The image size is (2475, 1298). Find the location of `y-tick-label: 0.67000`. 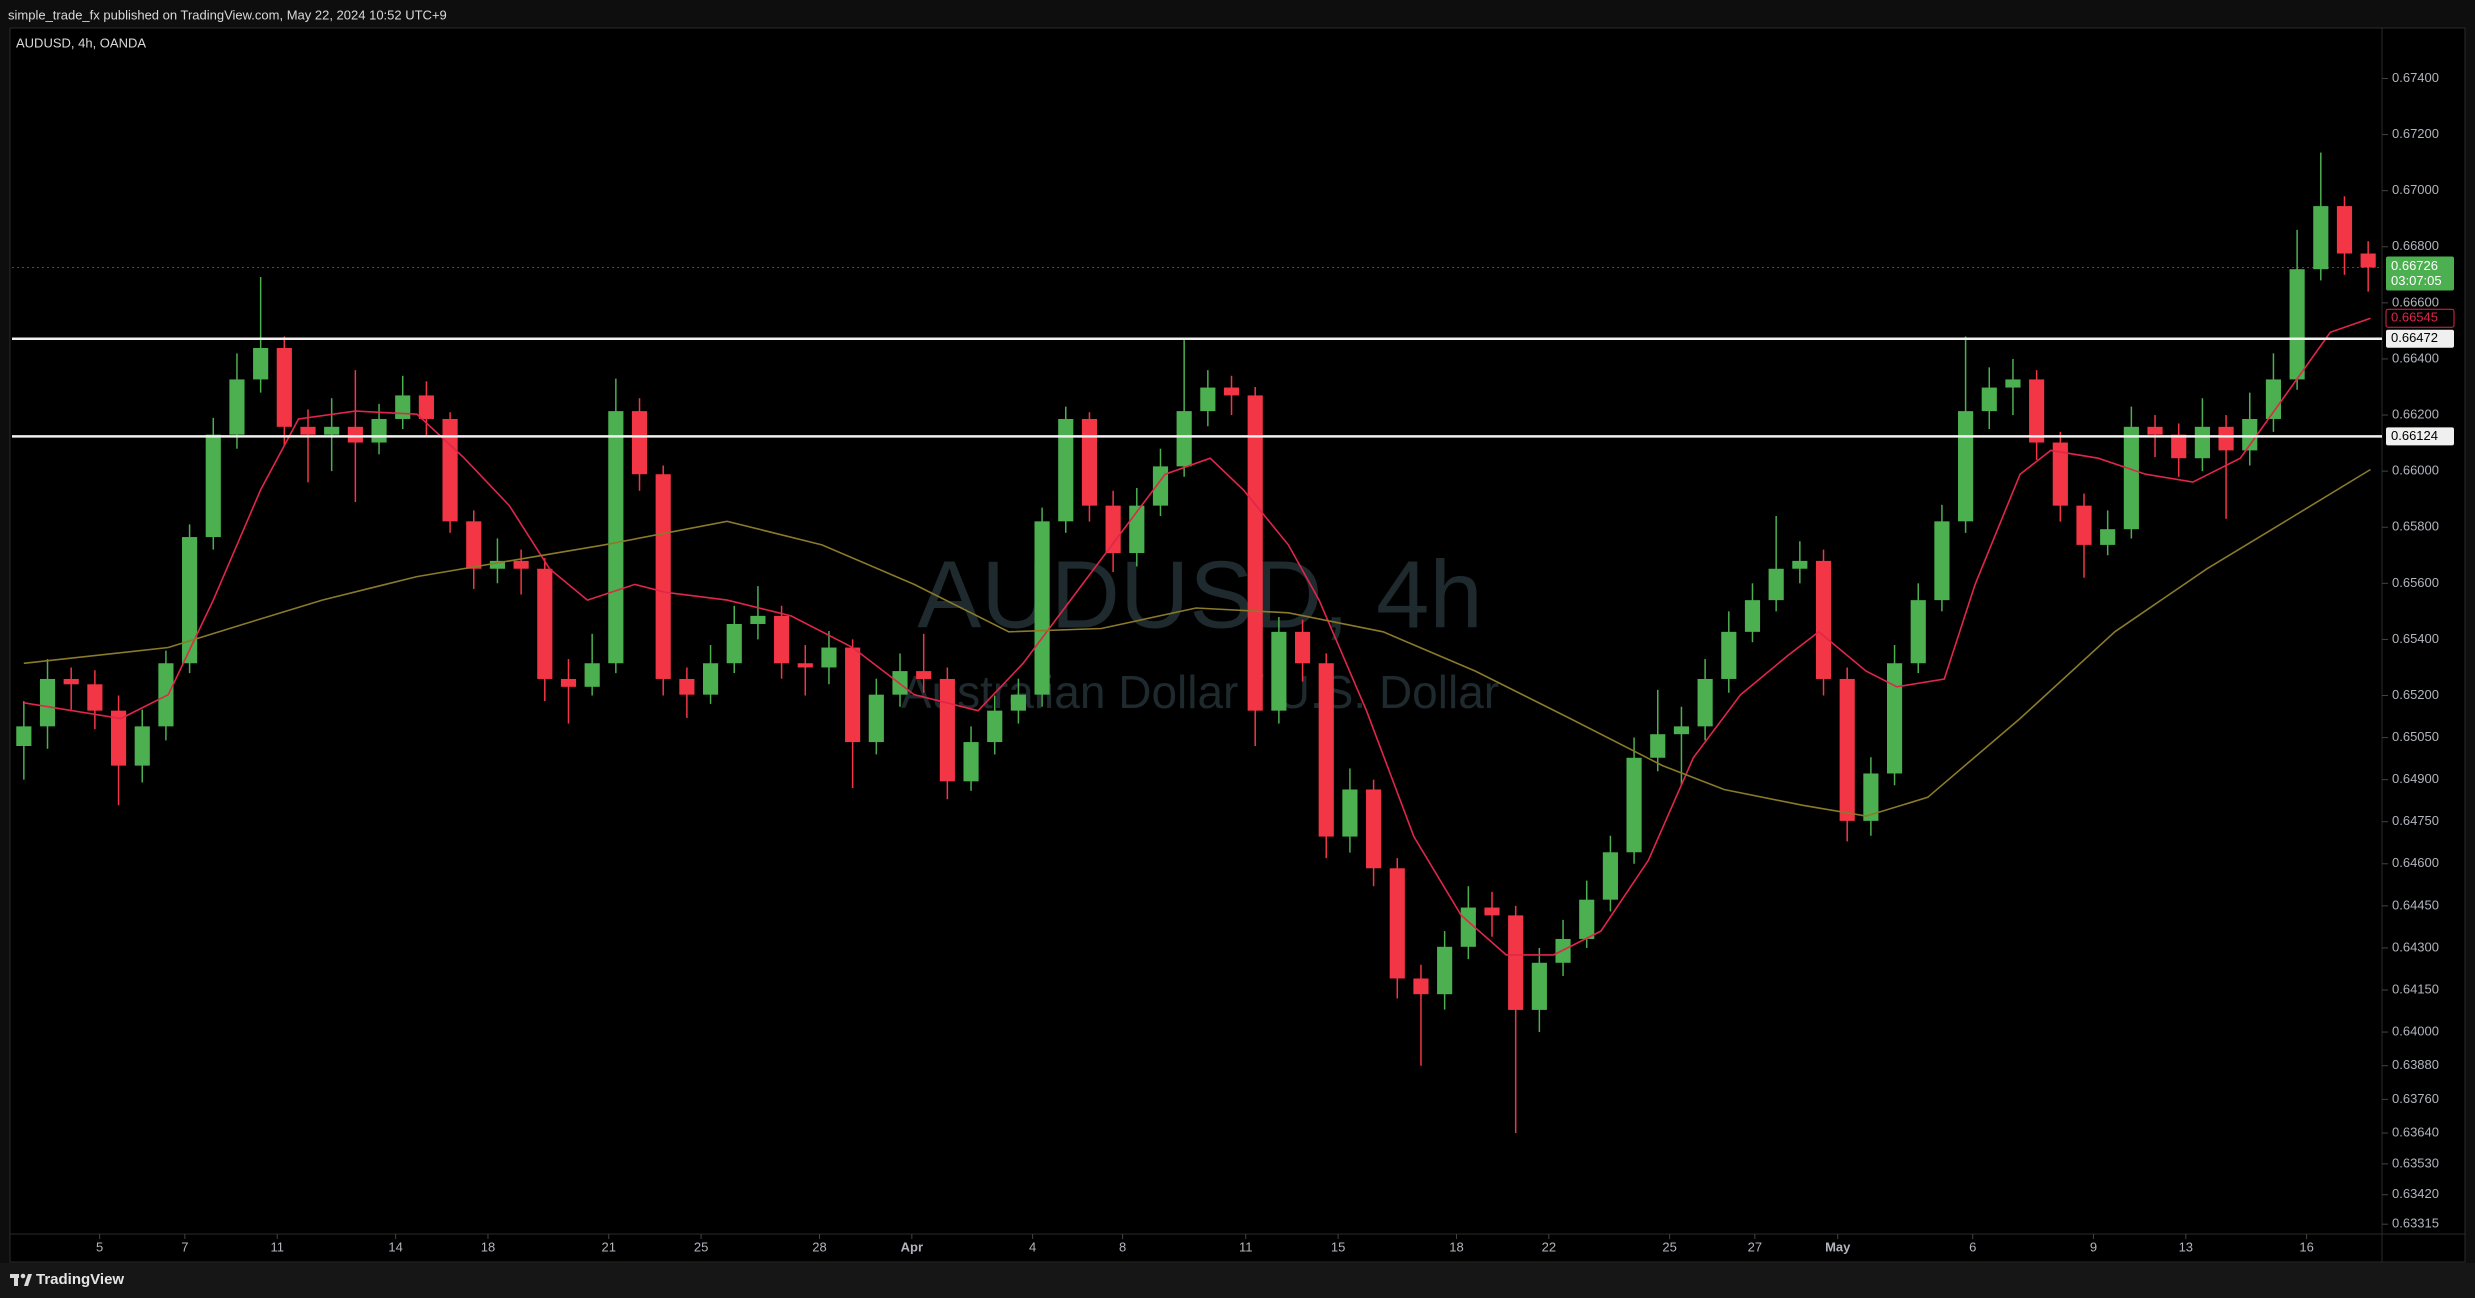

y-tick-label: 0.67000 is located at coordinates (2415, 189).